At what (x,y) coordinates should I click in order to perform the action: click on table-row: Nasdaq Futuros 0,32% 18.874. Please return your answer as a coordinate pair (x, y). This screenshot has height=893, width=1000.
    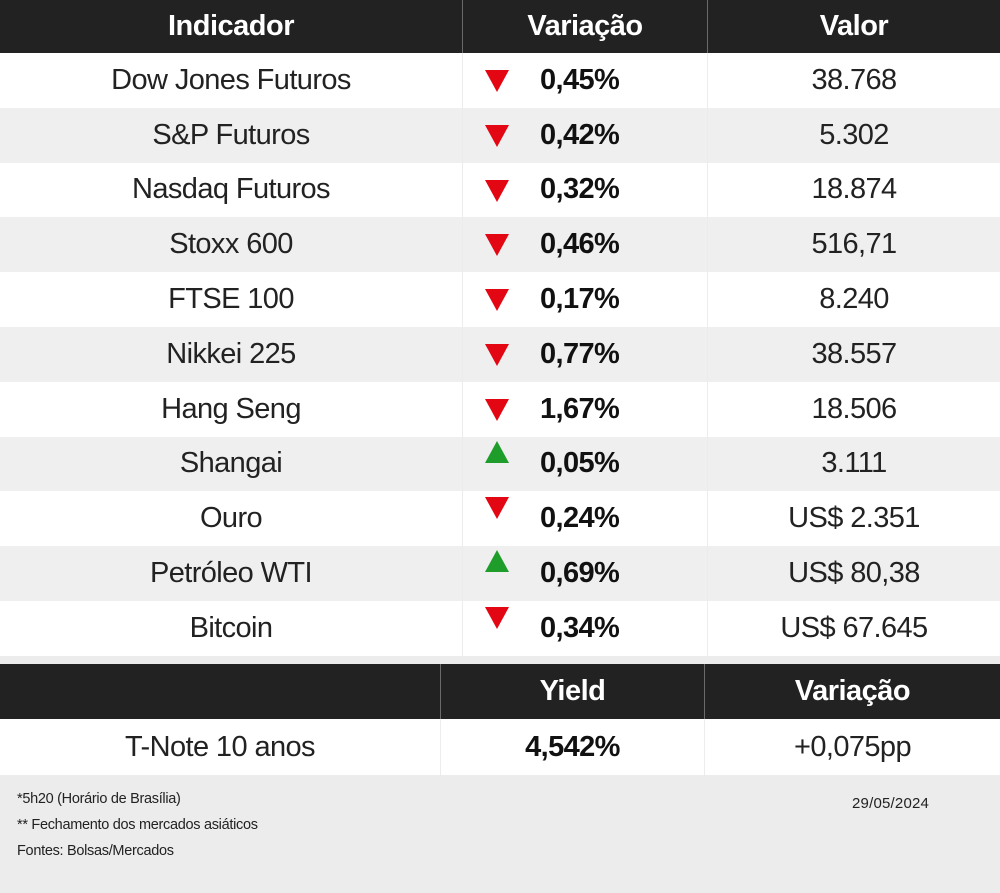
    Looking at the image, I should click on (500, 190).